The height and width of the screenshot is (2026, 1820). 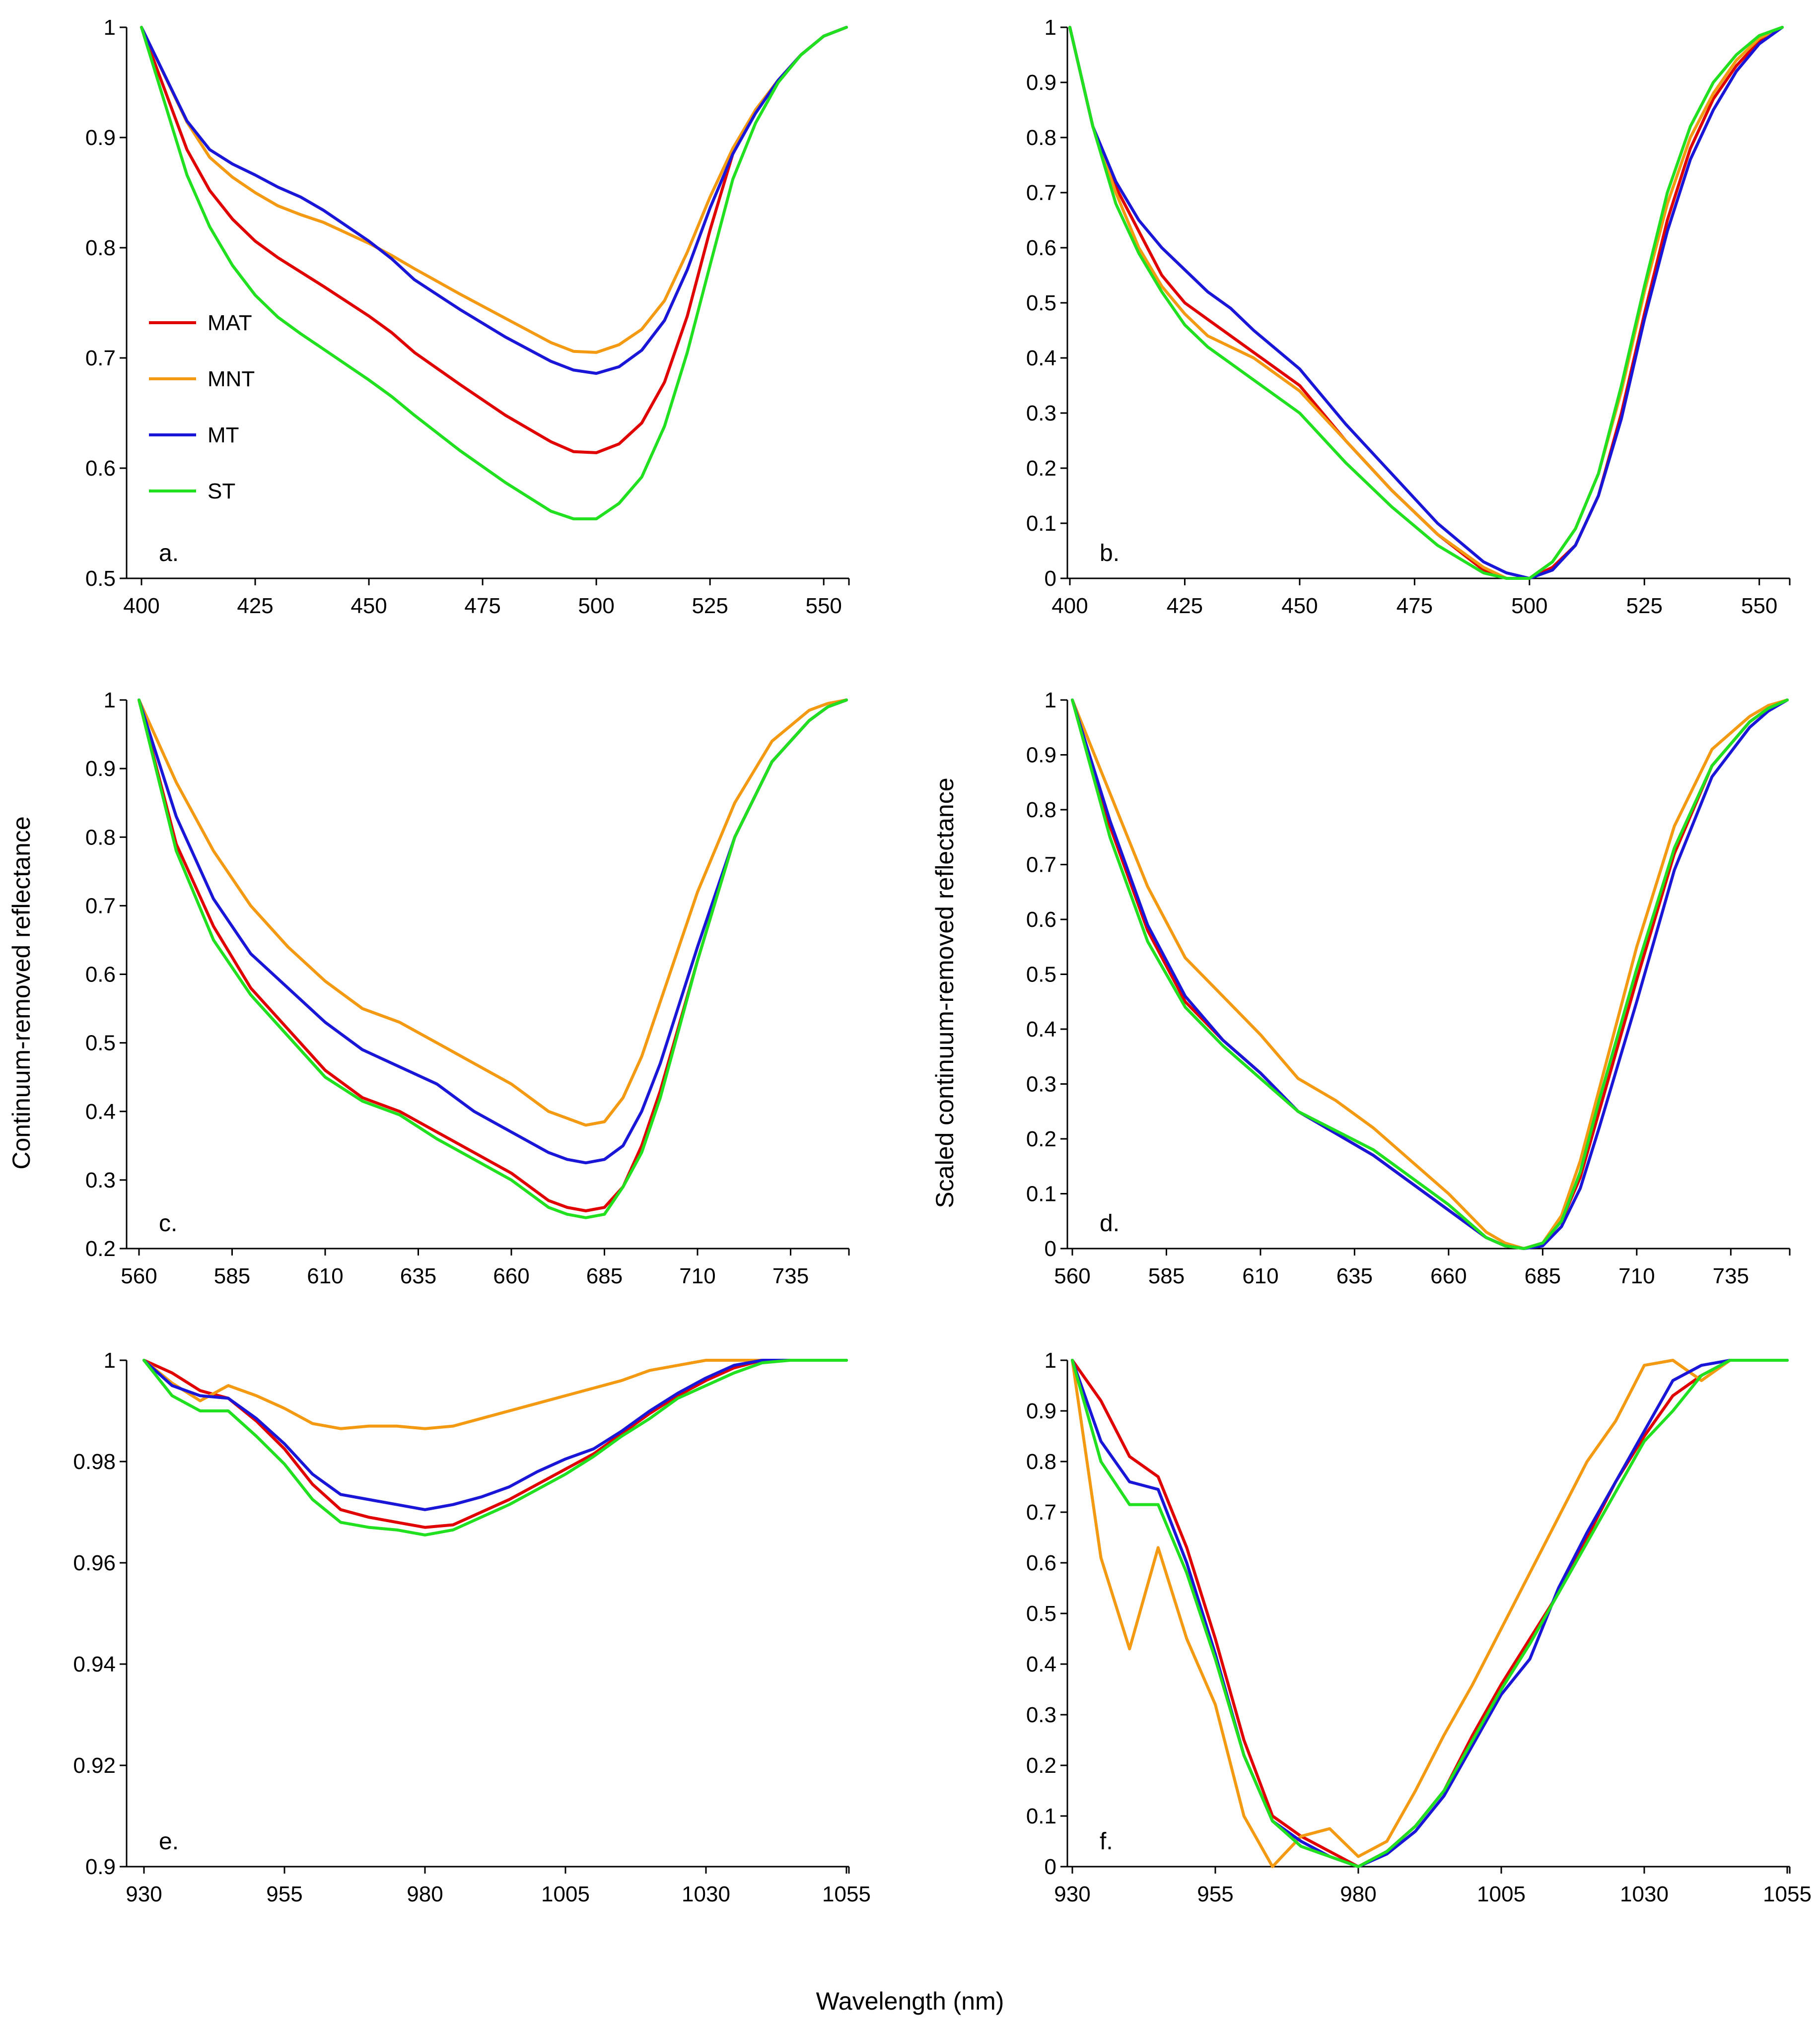 I want to click on x-tick-label: 450, so click(x=368, y=606).